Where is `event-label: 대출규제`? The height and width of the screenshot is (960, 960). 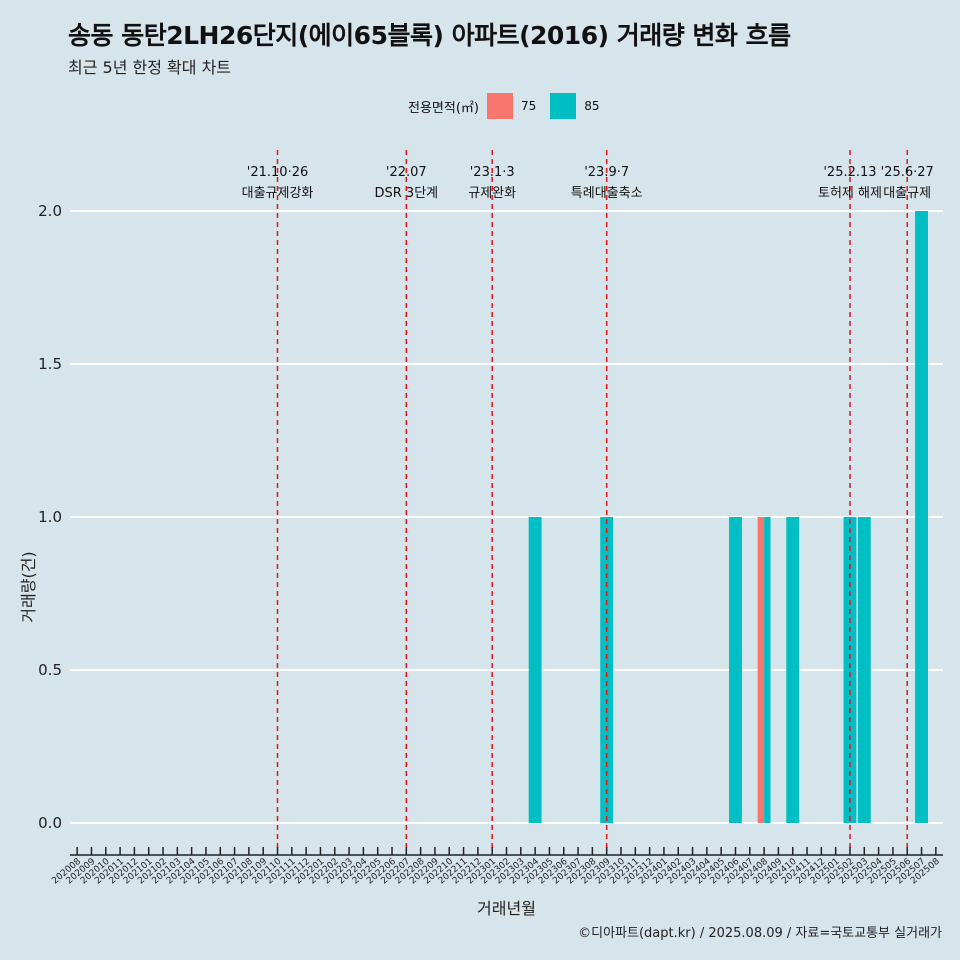
event-label: 대출규제 is located at coordinates (907, 193).